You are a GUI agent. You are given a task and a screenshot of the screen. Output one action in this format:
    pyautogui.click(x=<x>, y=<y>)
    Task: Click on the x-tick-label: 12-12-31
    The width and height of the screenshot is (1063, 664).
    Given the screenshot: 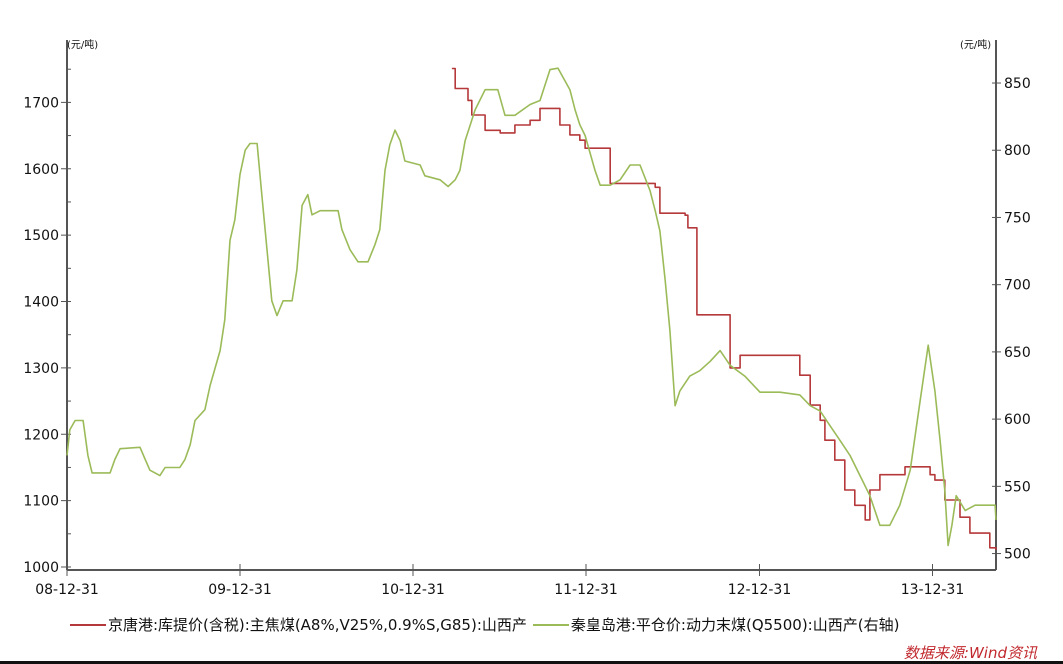 What is the action you would take?
    pyautogui.click(x=760, y=590)
    